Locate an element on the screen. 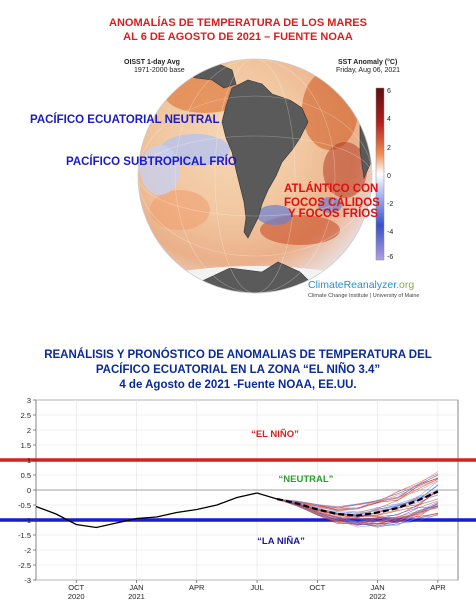 The image size is (476, 610). y-tick-label: 3 is located at coordinates (29, 400).